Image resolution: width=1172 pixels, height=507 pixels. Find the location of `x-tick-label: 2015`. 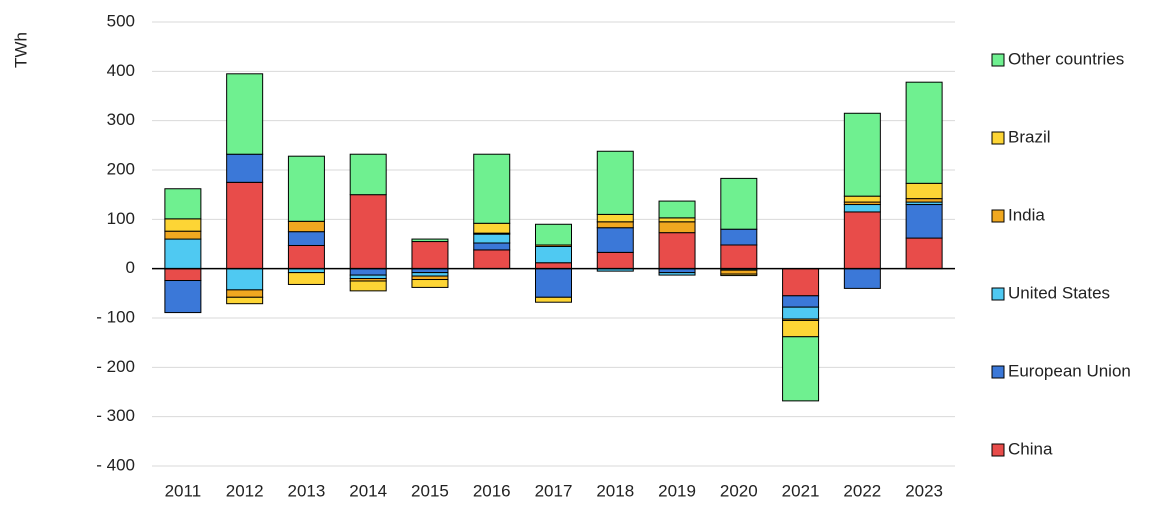

x-tick-label: 2015 is located at coordinates (430, 490).